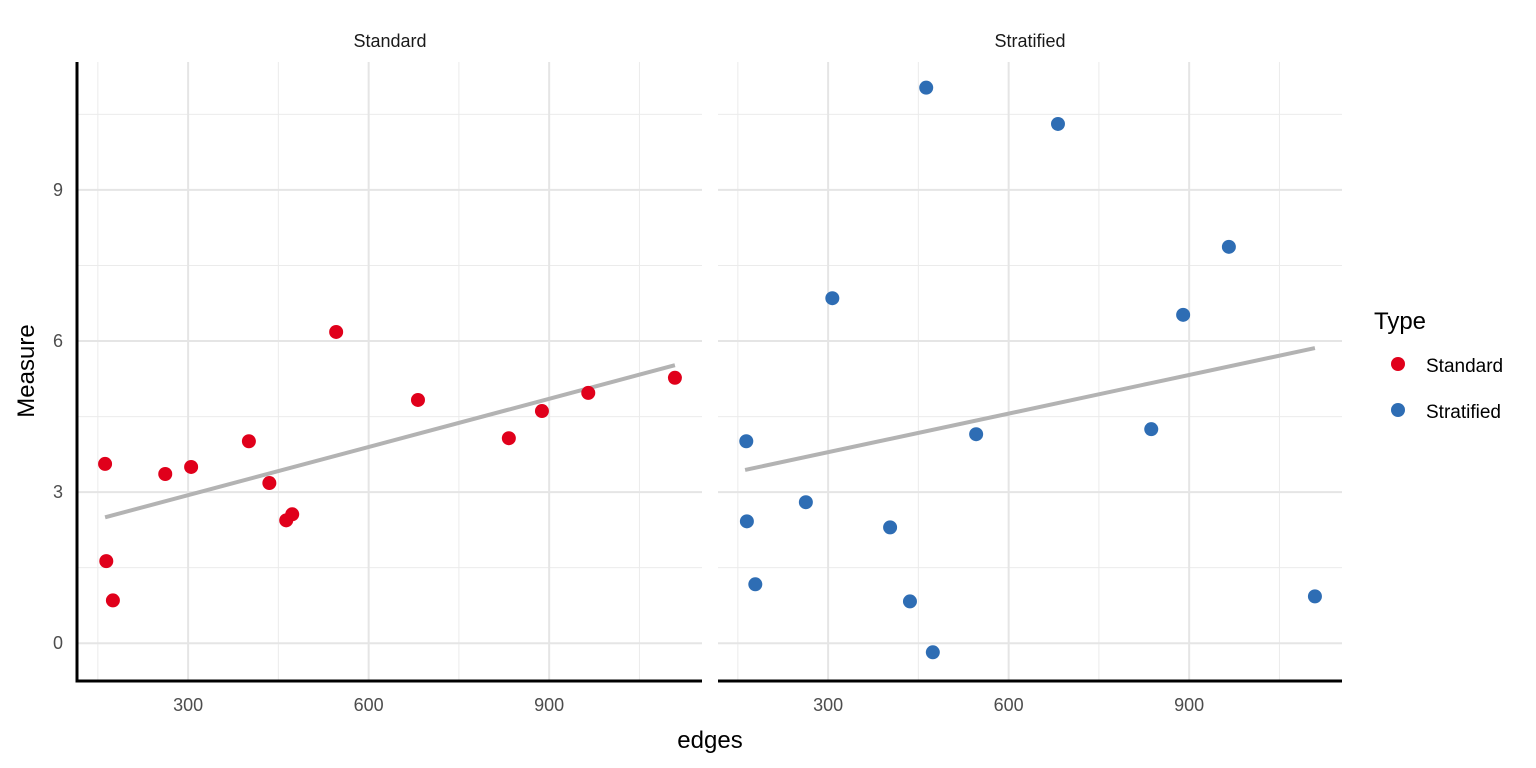 This screenshot has width=1536, height=768. What do you see at coordinates (58, 190) in the screenshot?
I see `y-tick-label: 9` at bounding box center [58, 190].